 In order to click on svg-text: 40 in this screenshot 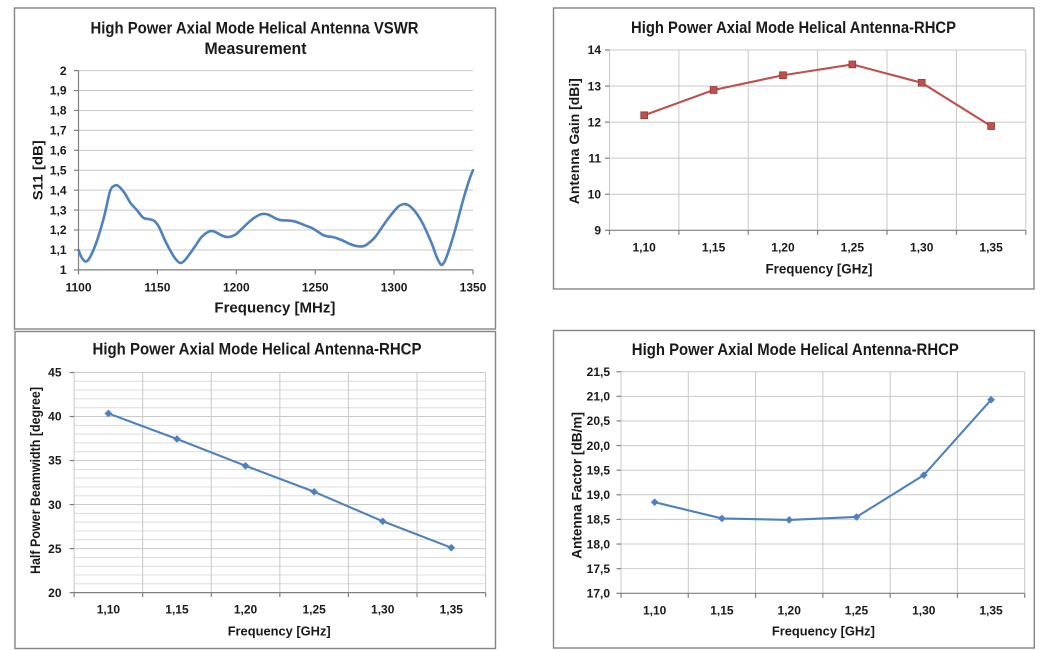, I will do `click(55, 417)`.